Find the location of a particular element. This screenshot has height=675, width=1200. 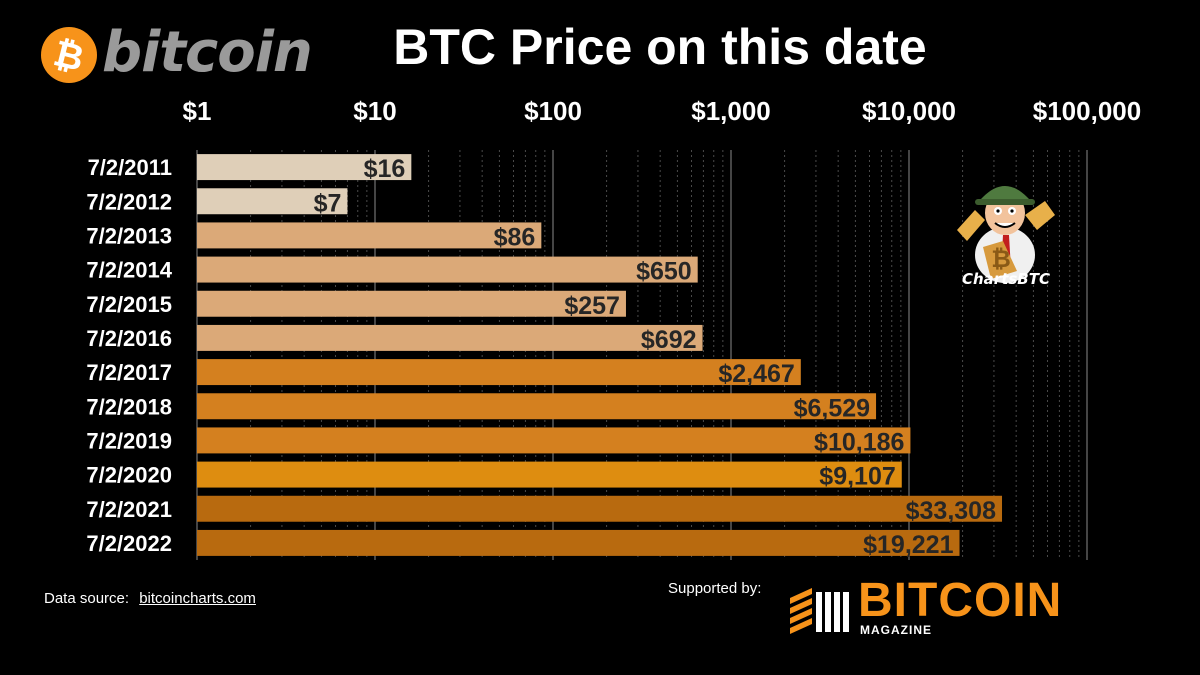

data-source: Data source: bitcoincharts.com is located at coordinates (150, 598).